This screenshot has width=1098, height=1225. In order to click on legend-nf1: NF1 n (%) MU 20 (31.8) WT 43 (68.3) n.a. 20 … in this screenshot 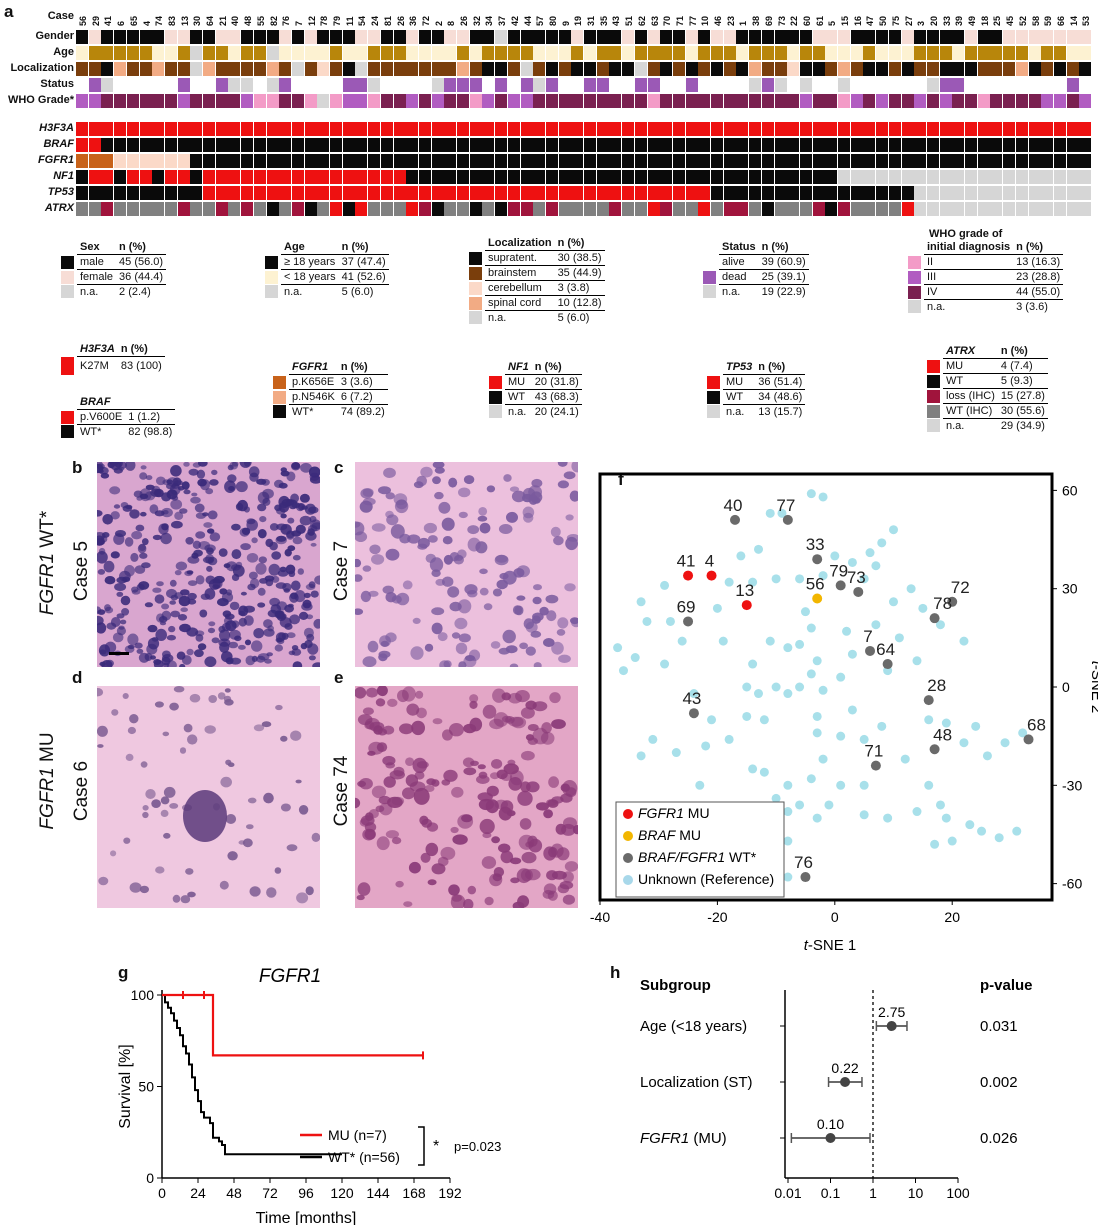, I will do `click(534, 389)`.